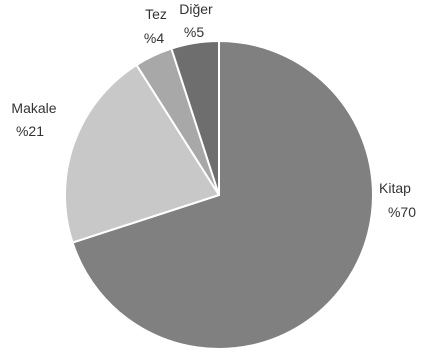  What do you see at coordinates (195, 118) in the screenshot?
I see `pie-slice-diger` at bounding box center [195, 118].